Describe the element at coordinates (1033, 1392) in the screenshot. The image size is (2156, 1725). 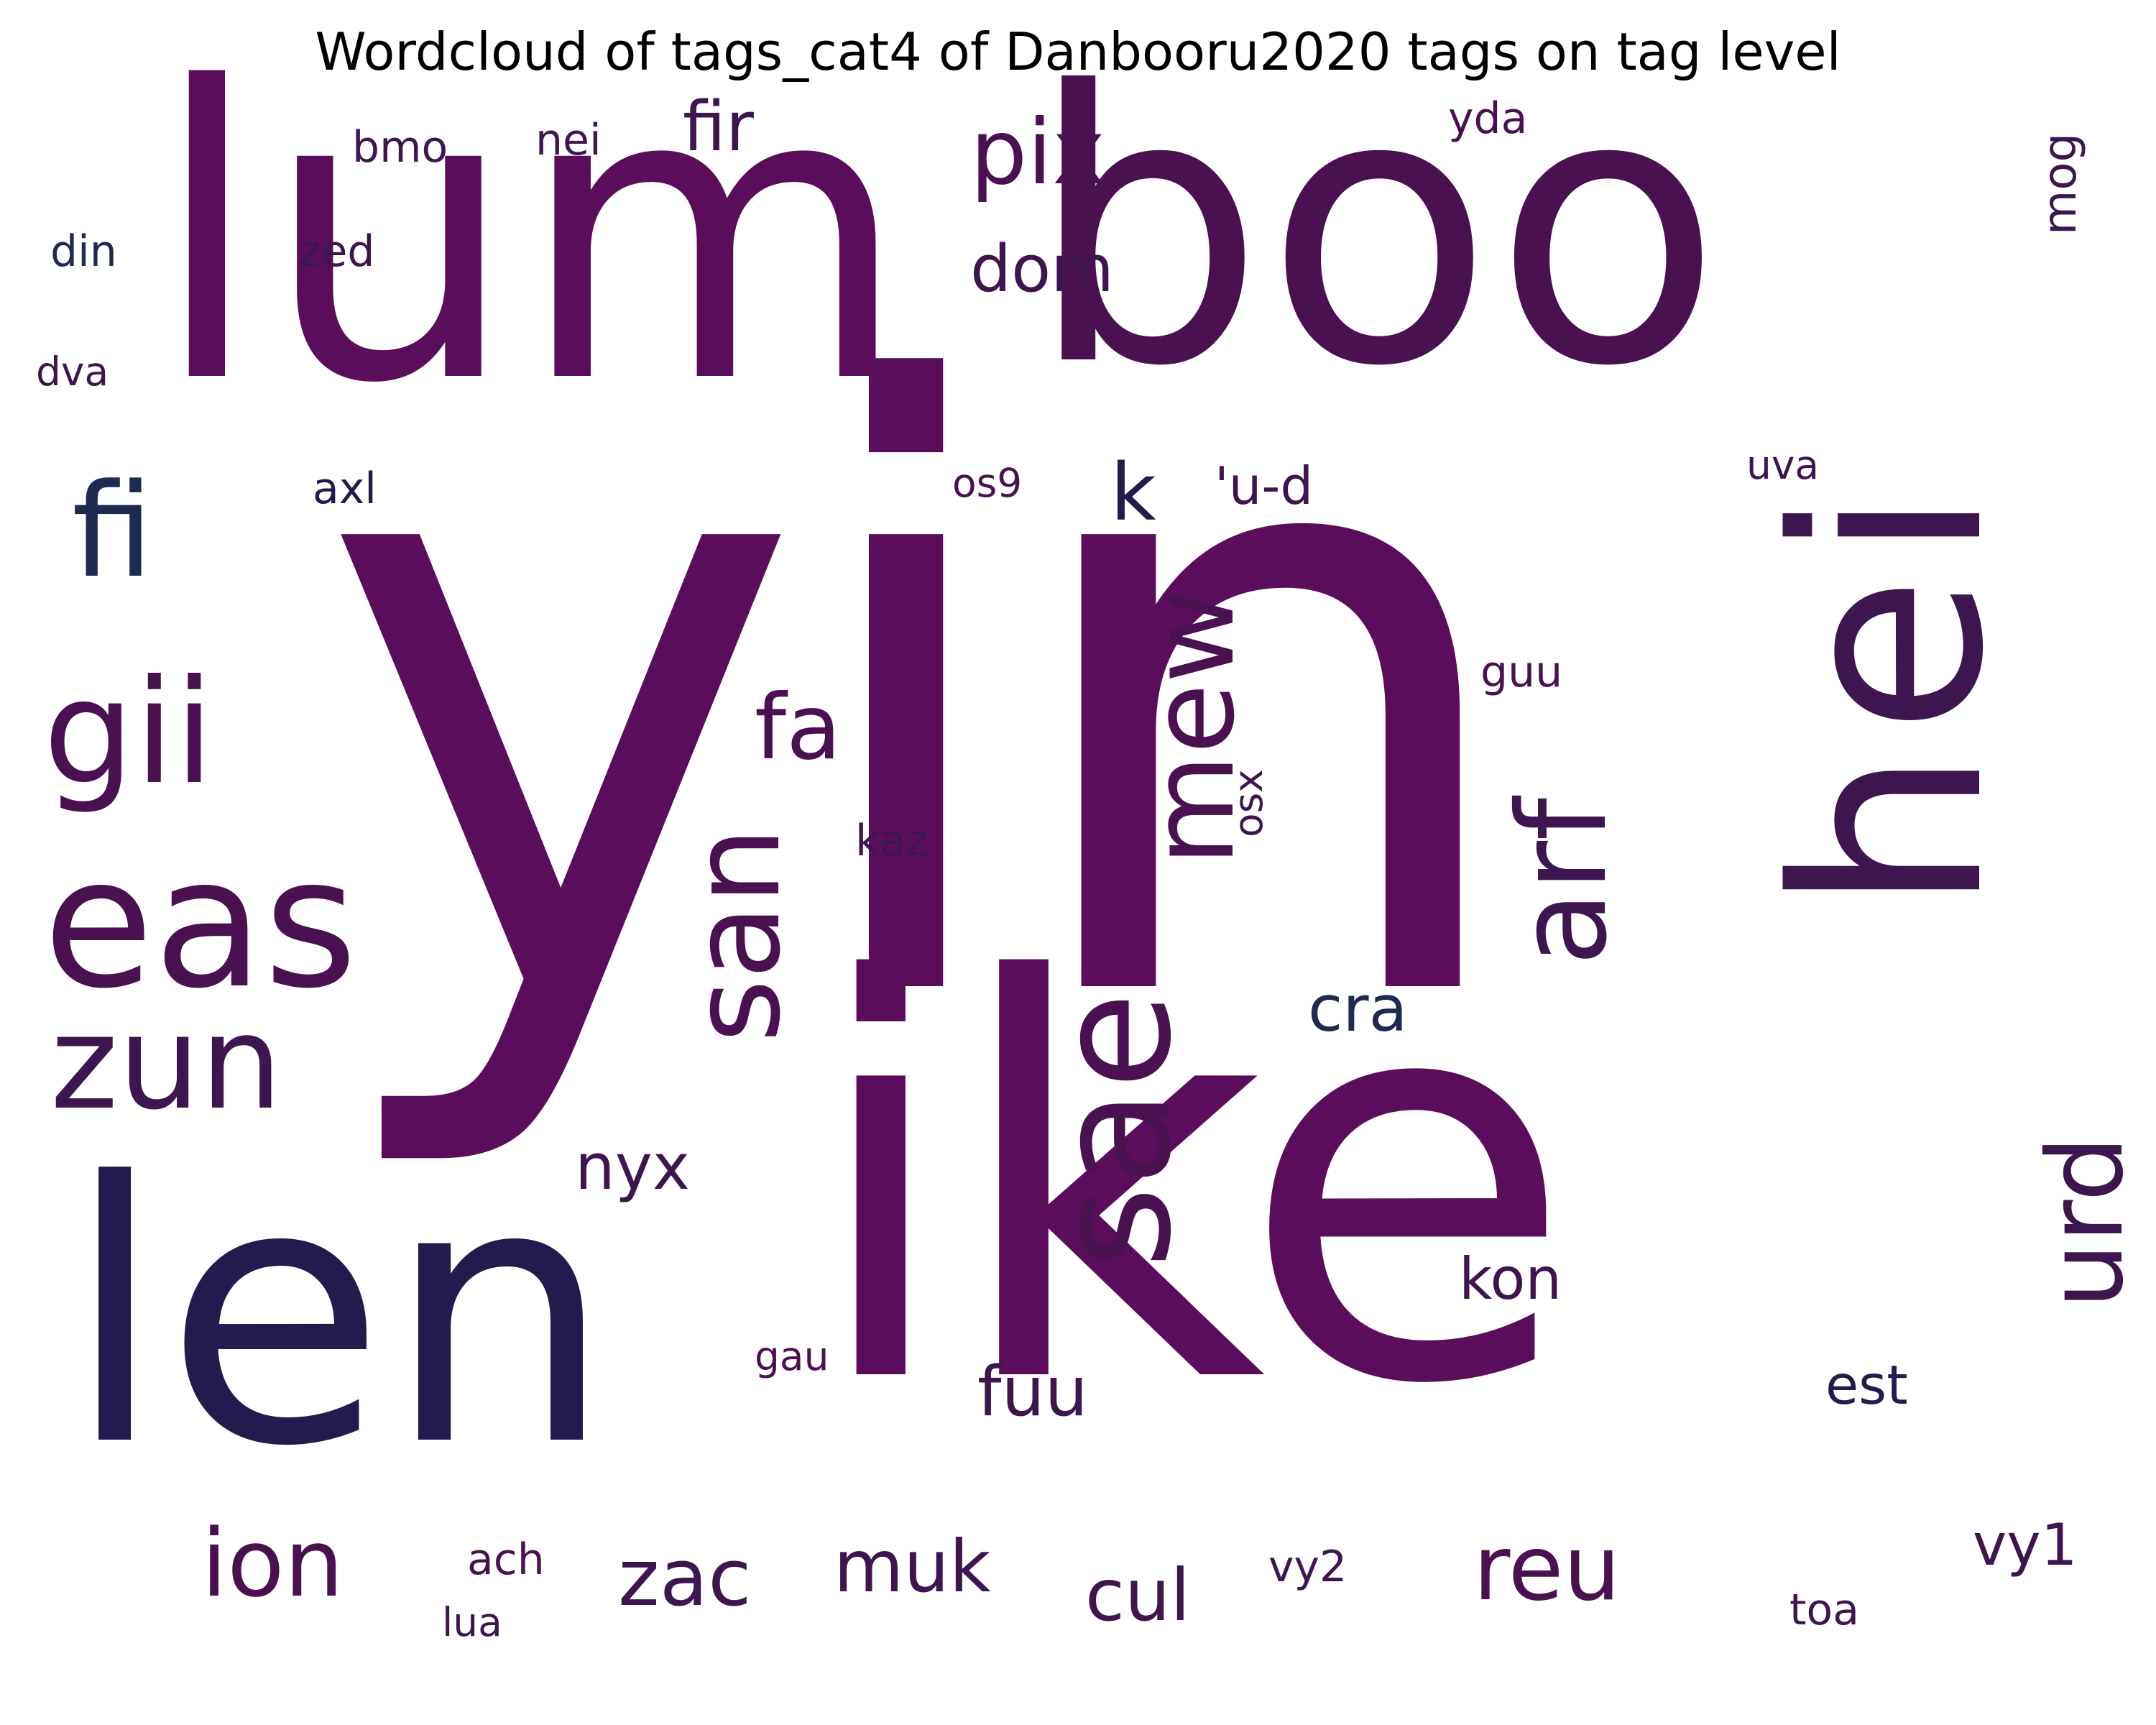
I see `word-fuu: fuu` at that location.